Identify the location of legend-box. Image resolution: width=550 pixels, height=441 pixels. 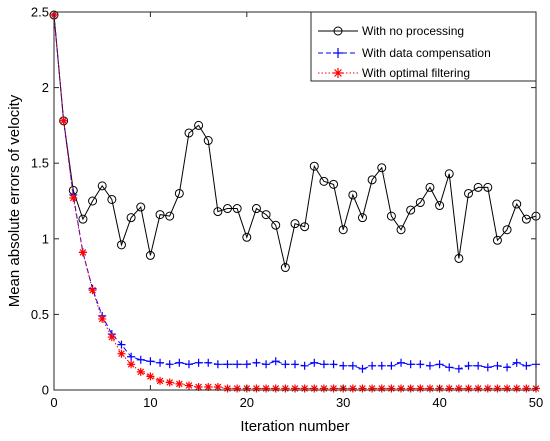
(423, 46).